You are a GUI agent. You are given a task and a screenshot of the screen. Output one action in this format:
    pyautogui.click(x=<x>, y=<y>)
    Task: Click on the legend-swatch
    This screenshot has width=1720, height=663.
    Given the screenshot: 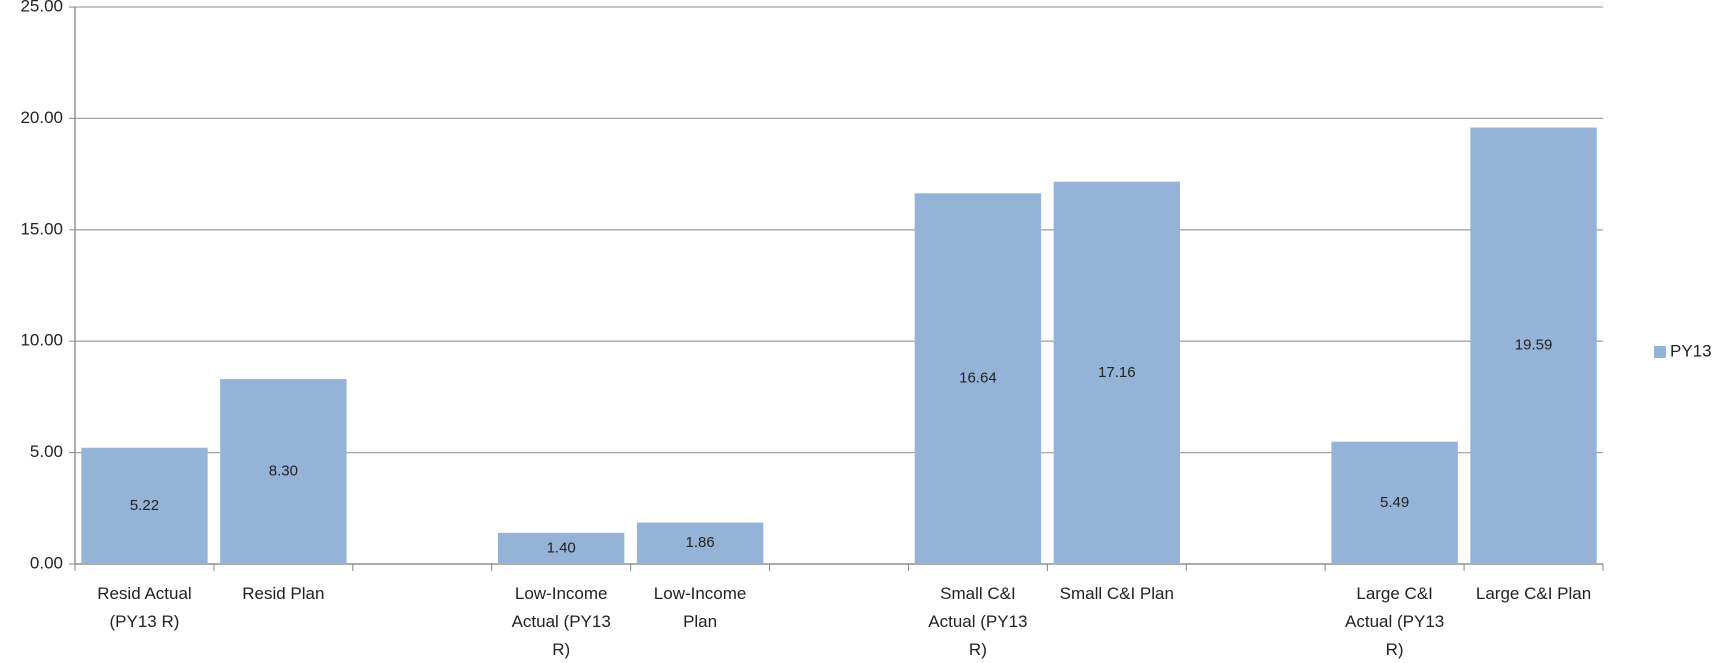 What is the action you would take?
    pyautogui.click(x=1660, y=352)
    